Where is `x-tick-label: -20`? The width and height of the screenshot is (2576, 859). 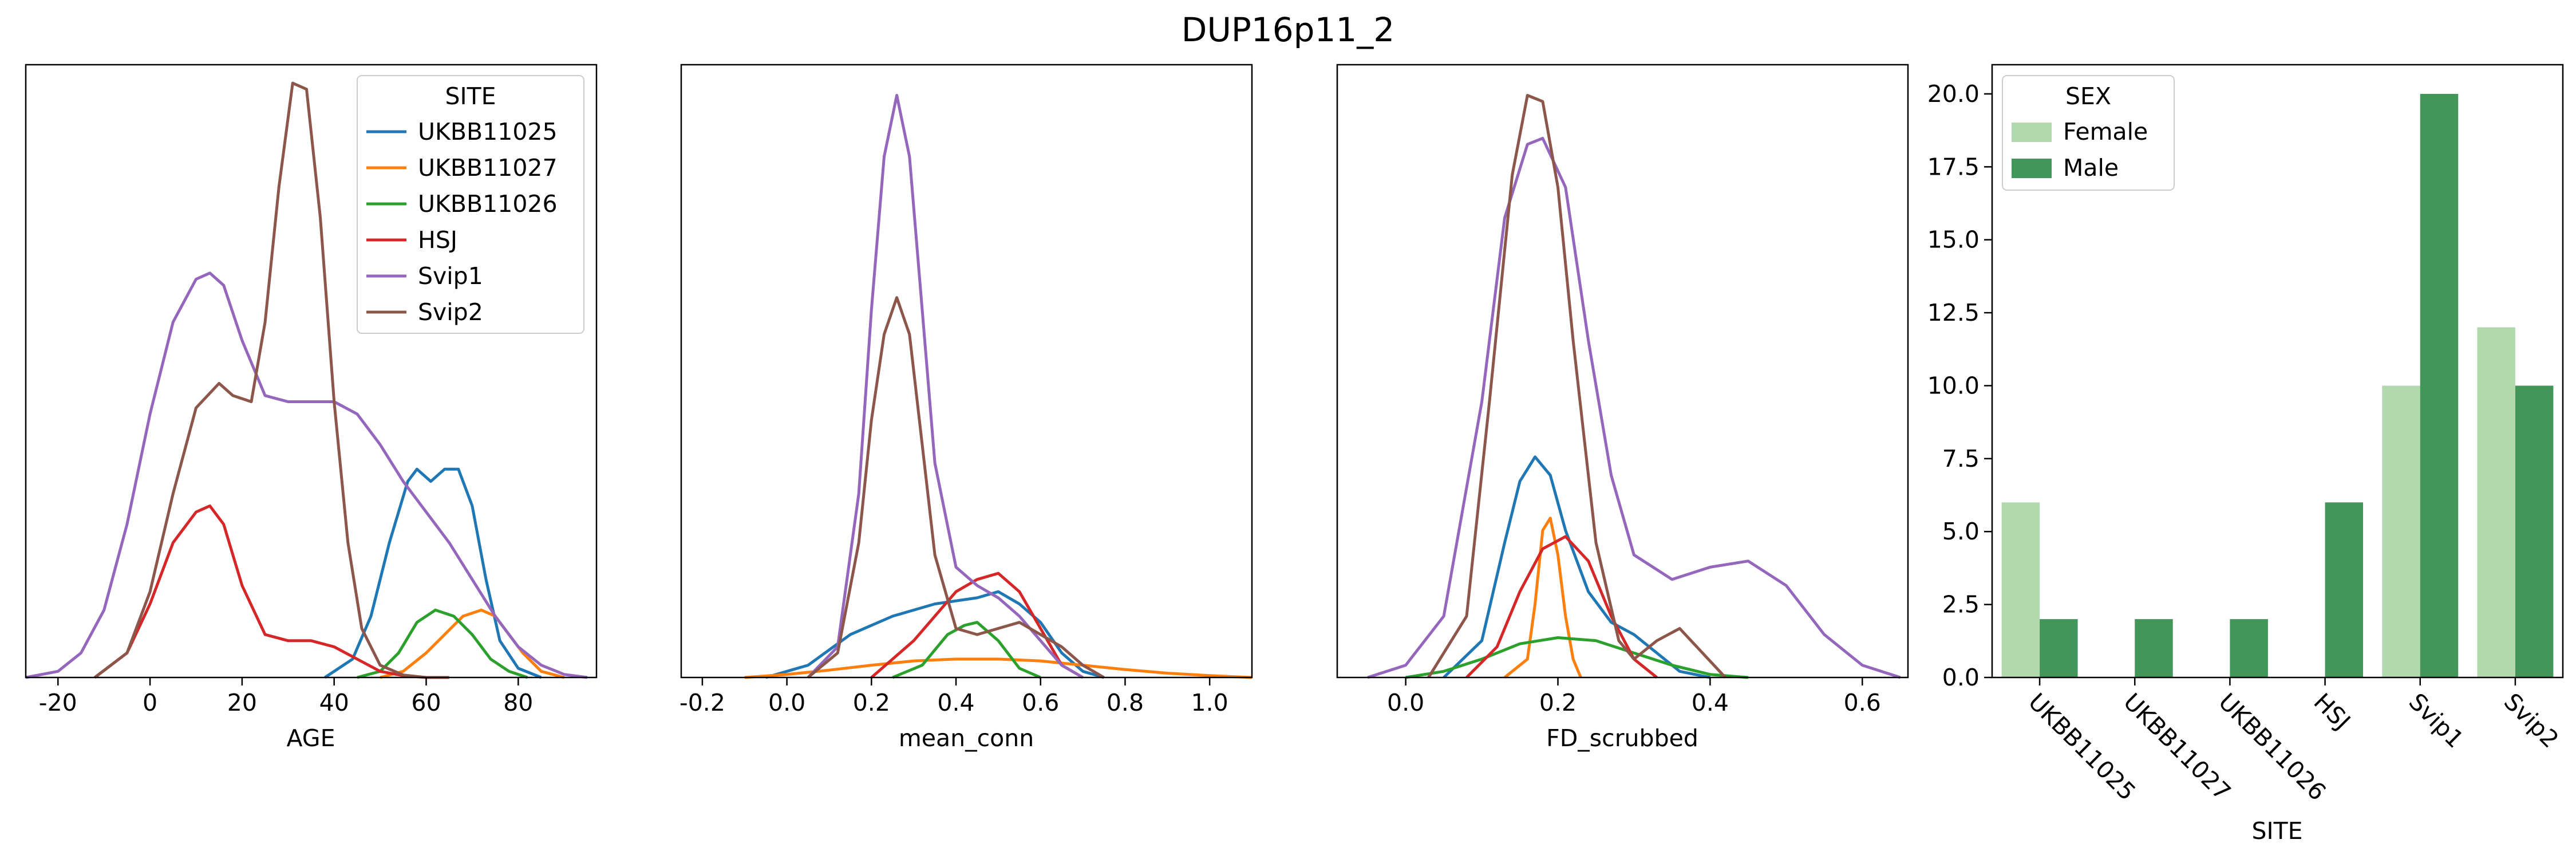 x-tick-label: -20 is located at coordinates (58, 702).